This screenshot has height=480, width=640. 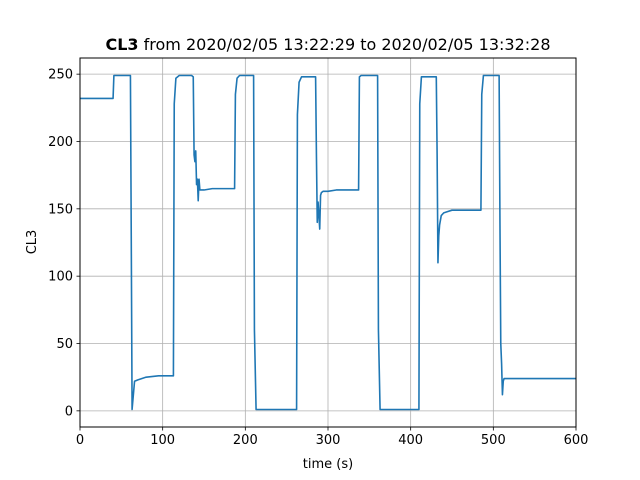 What do you see at coordinates (60, 142) in the screenshot?
I see `y-tick-label: 200` at bounding box center [60, 142].